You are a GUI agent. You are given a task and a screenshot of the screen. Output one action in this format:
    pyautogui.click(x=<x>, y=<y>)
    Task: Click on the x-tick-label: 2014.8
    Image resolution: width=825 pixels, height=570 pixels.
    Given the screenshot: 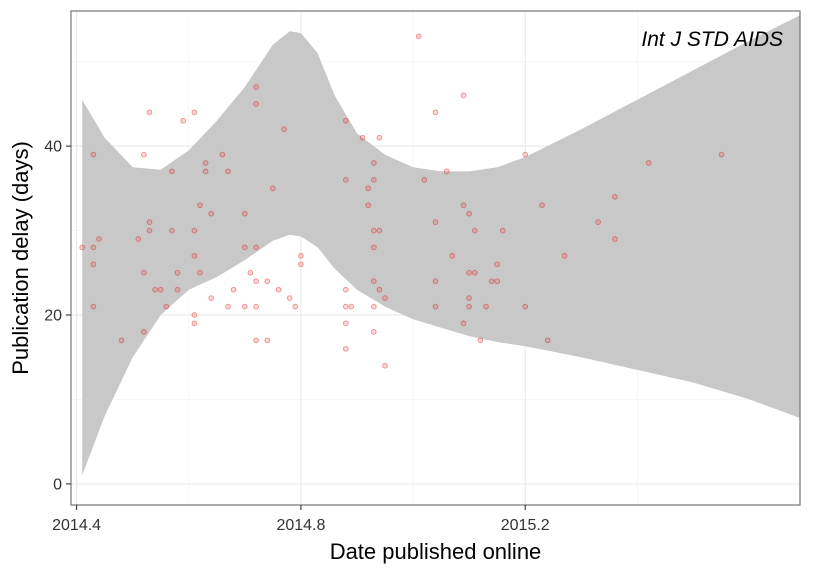 What is the action you would take?
    pyautogui.click(x=300, y=525)
    